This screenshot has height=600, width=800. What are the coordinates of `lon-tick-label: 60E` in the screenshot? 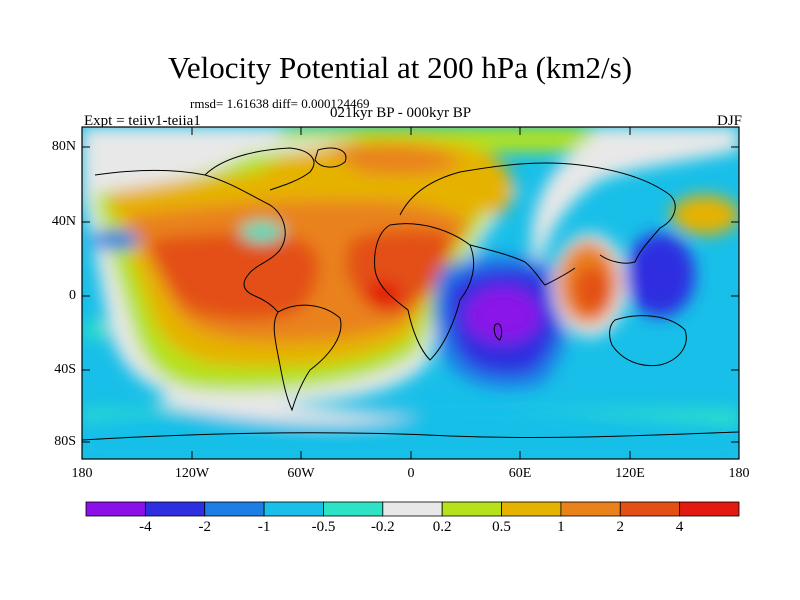 It's located at (520, 473).